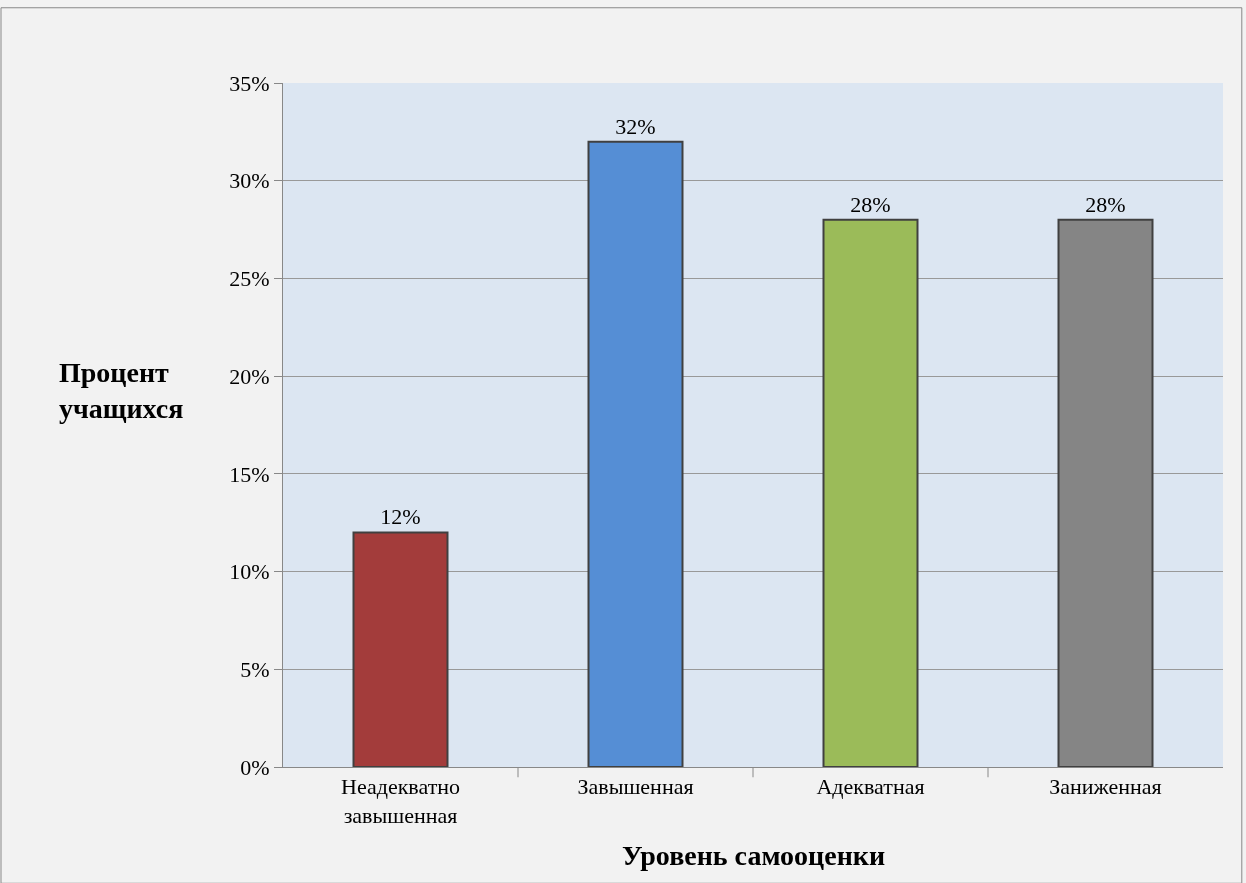 The height and width of the screenshot is (883, 1246). What do you see at coordinates (255, 669) in the screenshot?
I see `y-tick-label: 5%` at bounding box center [255, 669].